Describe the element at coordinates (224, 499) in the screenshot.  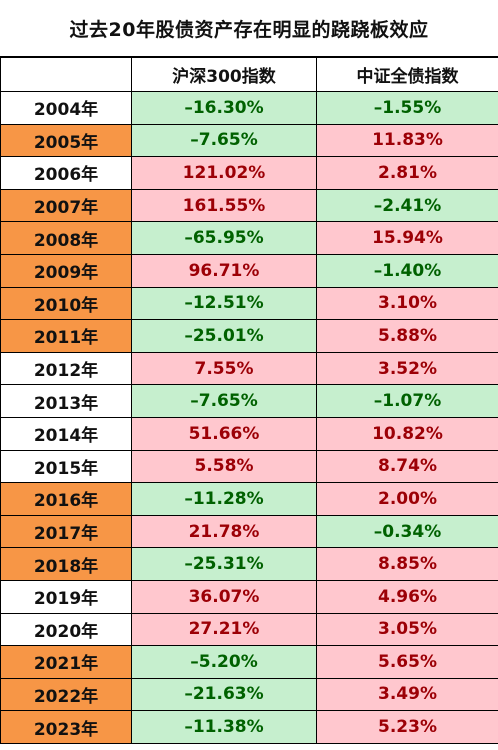
I see `hs300-return-cell: –11.28%` at that location.